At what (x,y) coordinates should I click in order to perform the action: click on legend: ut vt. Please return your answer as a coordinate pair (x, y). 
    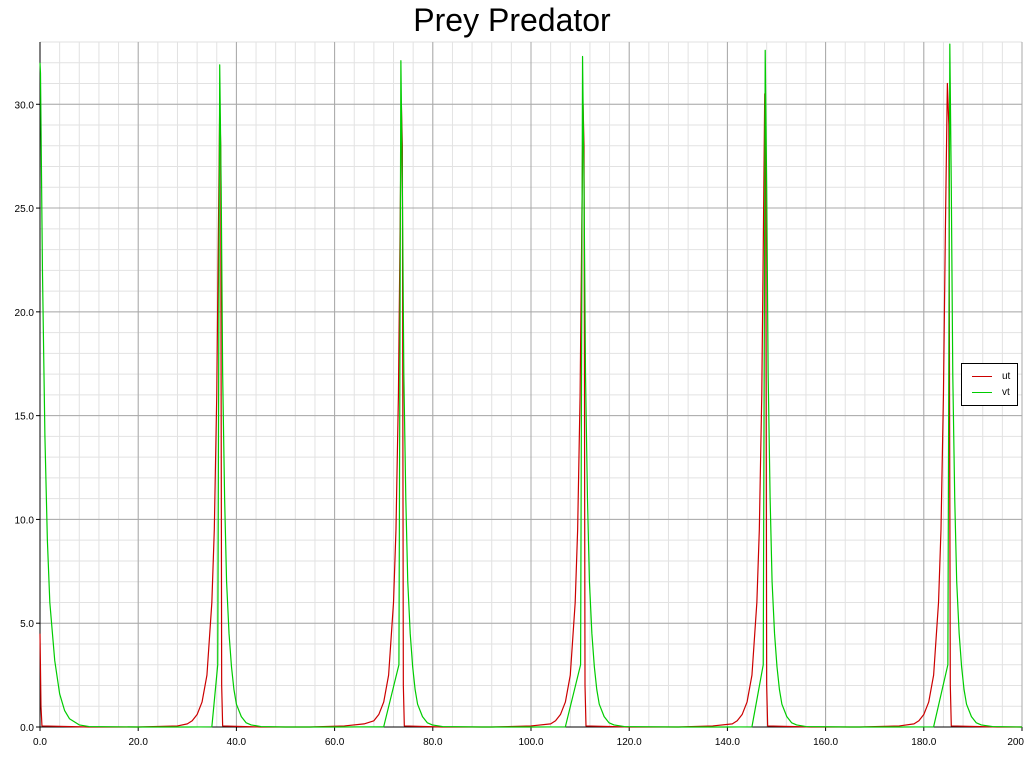
    Looking at the image, I should click on (989, 384).